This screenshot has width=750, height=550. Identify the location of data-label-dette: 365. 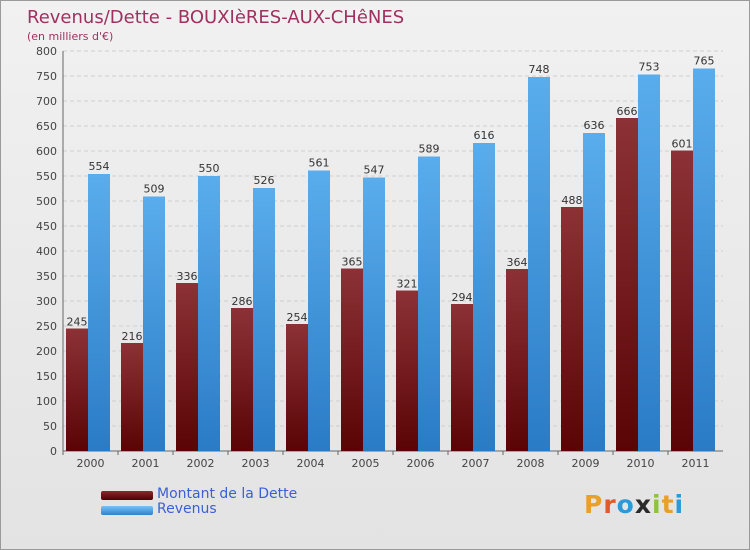
(352, 262).